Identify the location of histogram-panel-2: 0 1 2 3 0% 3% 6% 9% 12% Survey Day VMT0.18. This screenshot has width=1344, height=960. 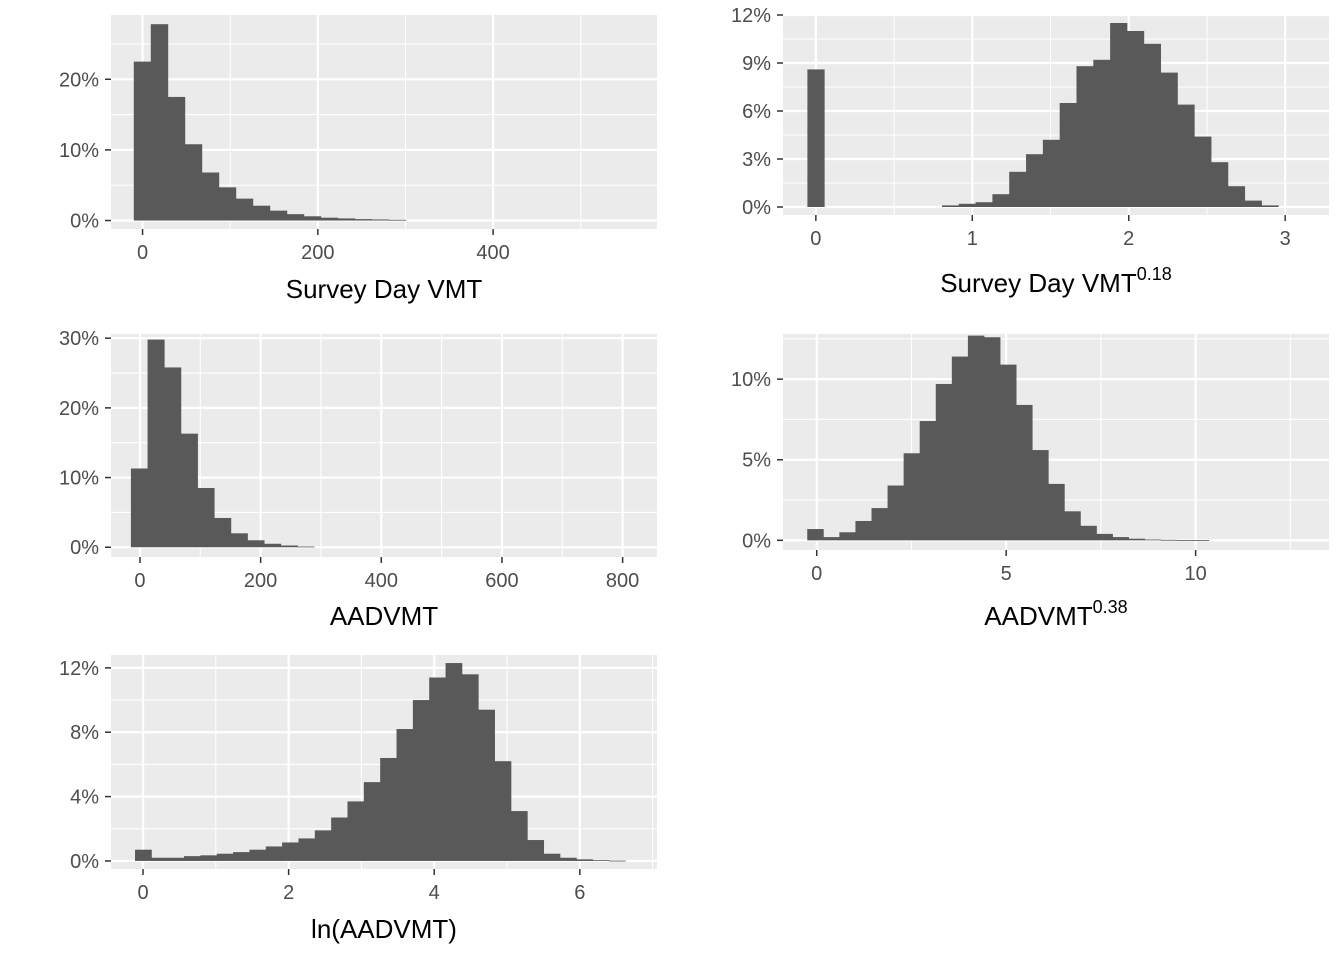
(1030, 151).